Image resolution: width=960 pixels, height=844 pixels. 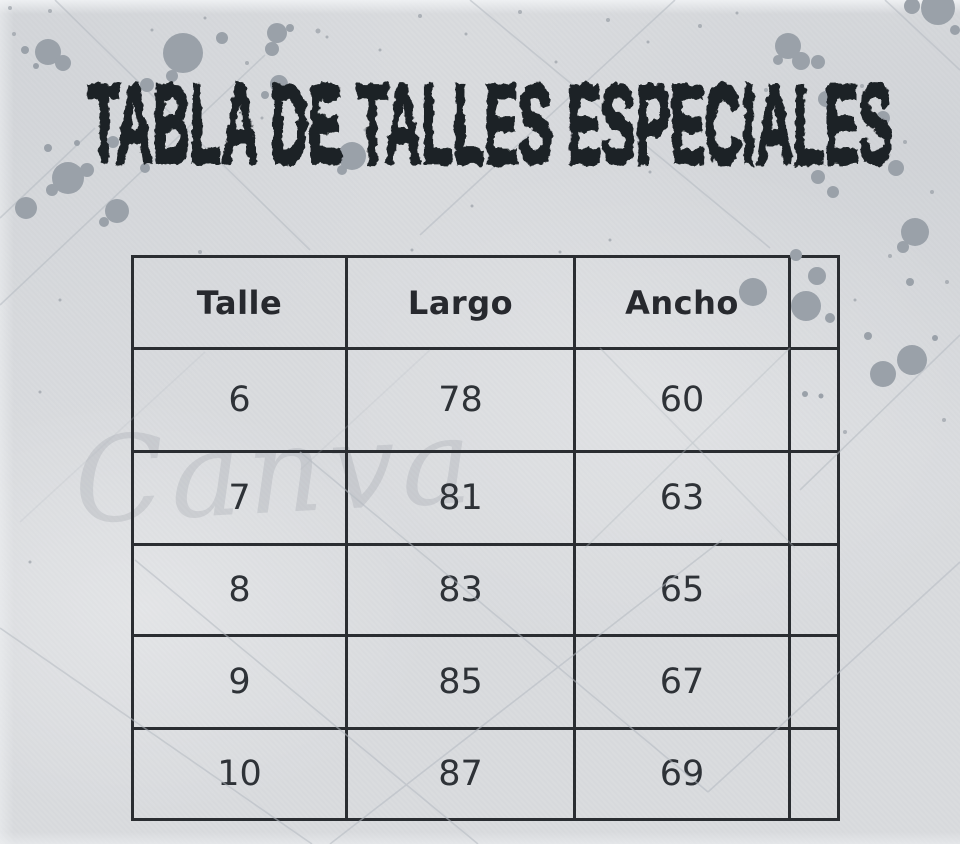 I want to click on table-row: 6 78 60, so click(x=485, y=400).